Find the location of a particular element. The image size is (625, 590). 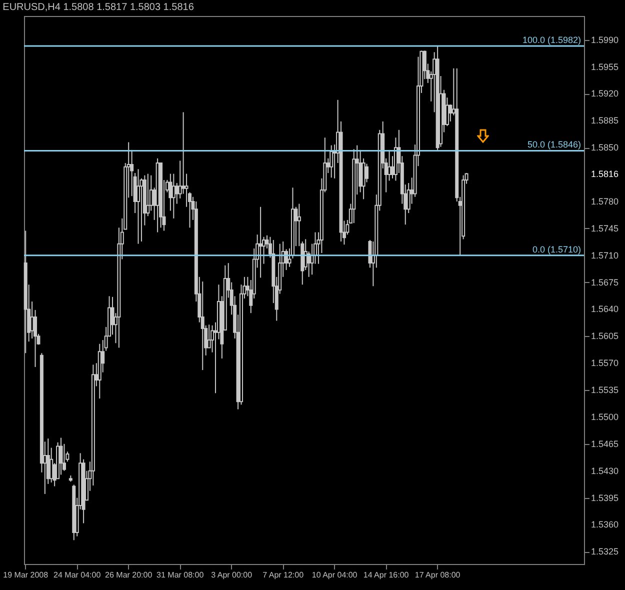

y-tick-label: 1.5325 is located at coordinates (605, 551).